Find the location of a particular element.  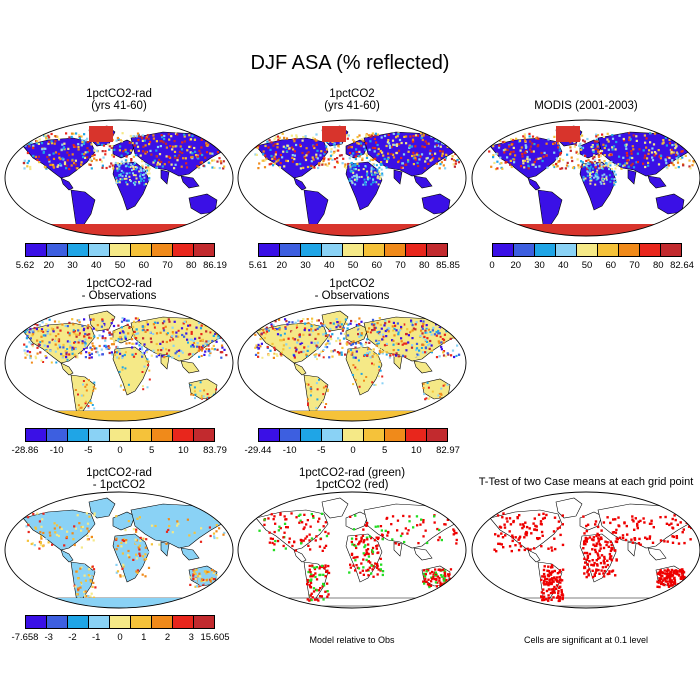

colorbar-labels: -7.658 -3 -2 -1 0 1 2 3 15.605 is located at coordinates (121, 638).